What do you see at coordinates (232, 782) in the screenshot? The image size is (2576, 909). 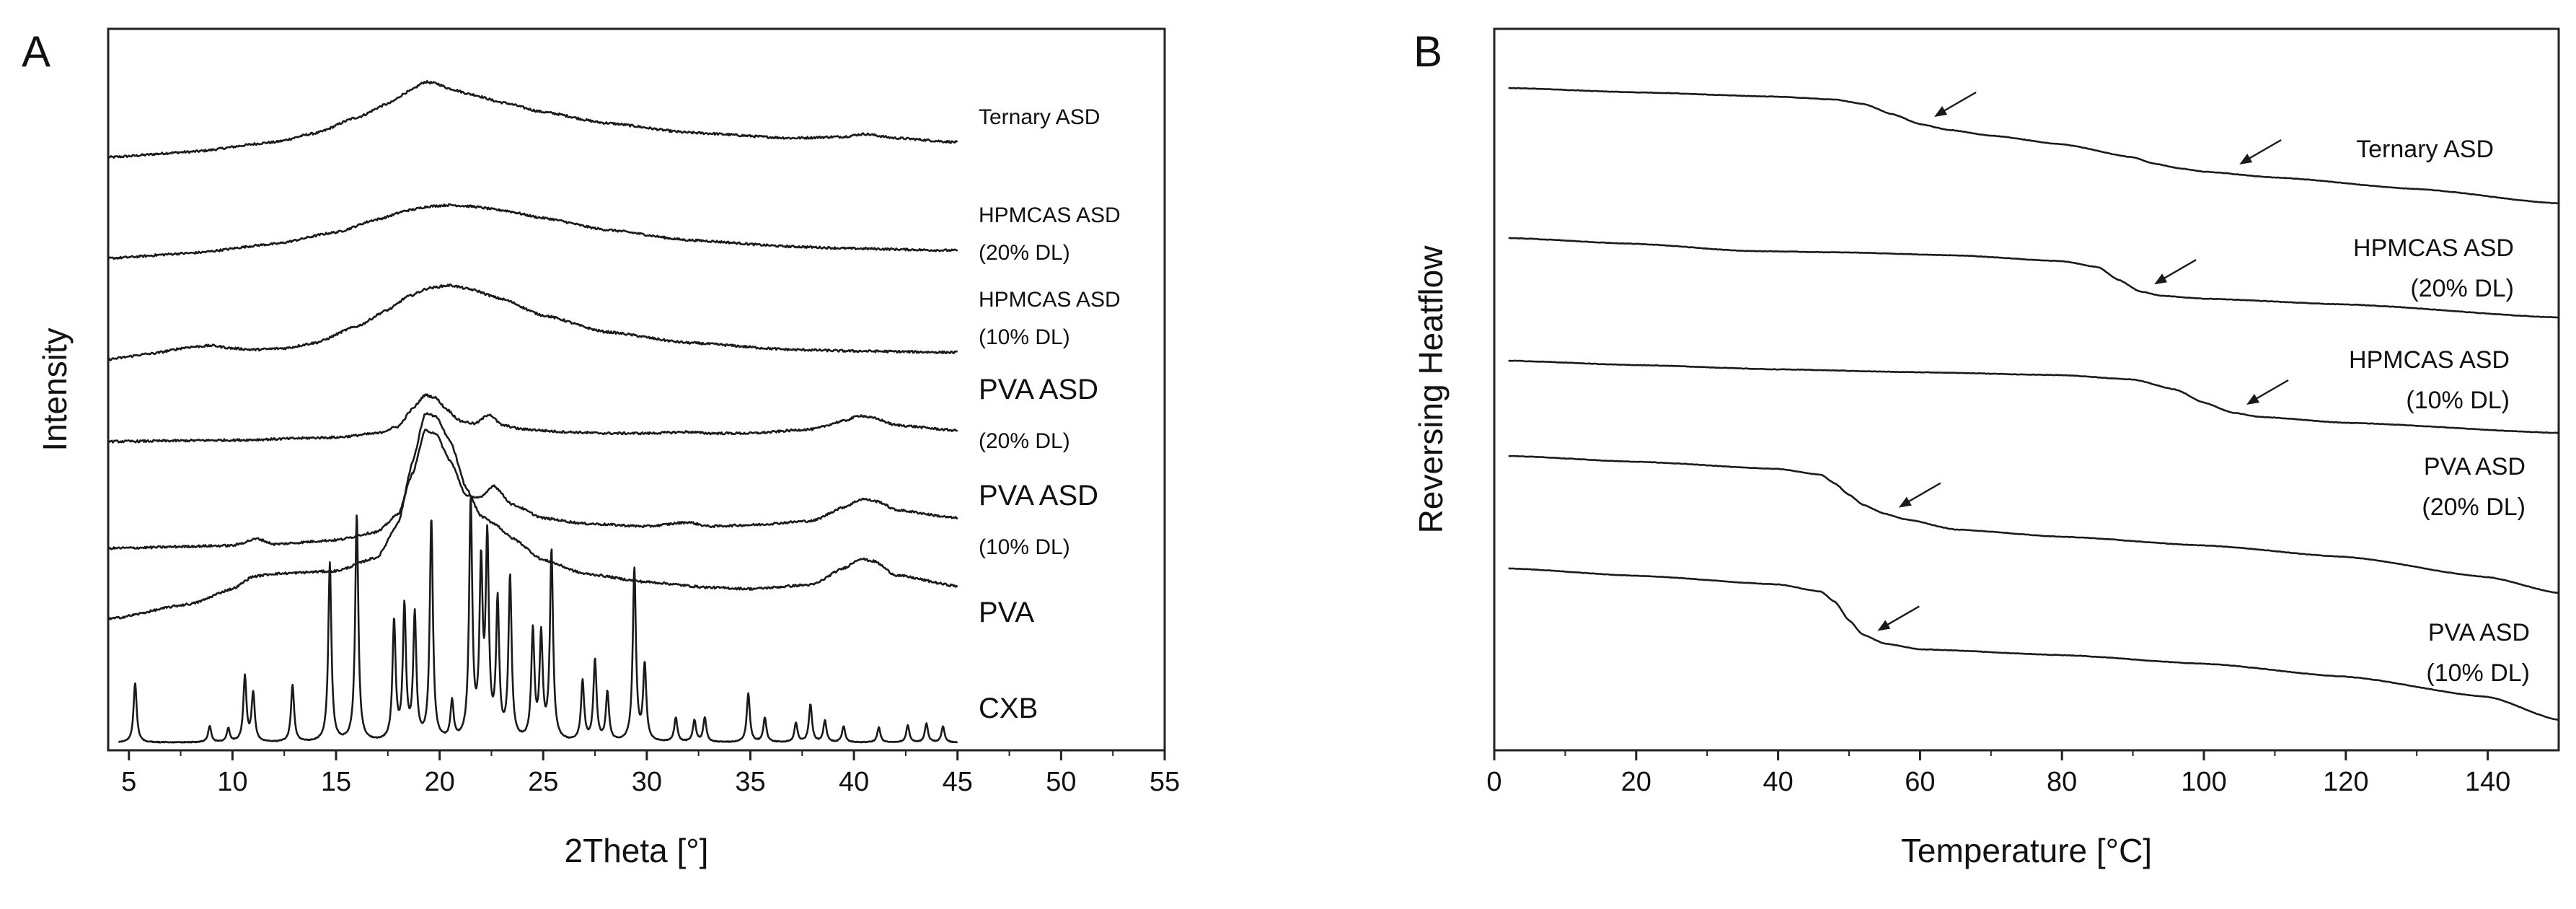 I see `x-tick-label-a: 10` at bounding box center [232, 782].